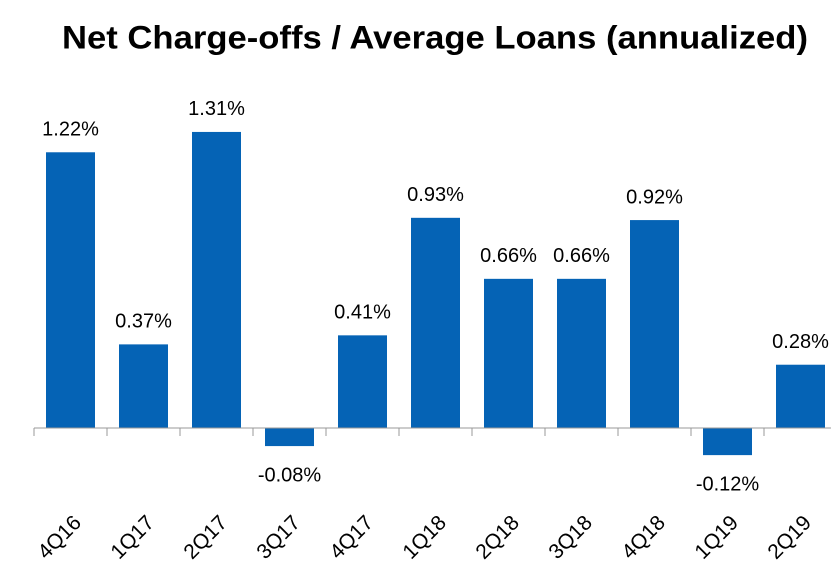 The width and height of the screenshot is (831, 581). I want to click on value-label: 0.41%, so click(362, 313).